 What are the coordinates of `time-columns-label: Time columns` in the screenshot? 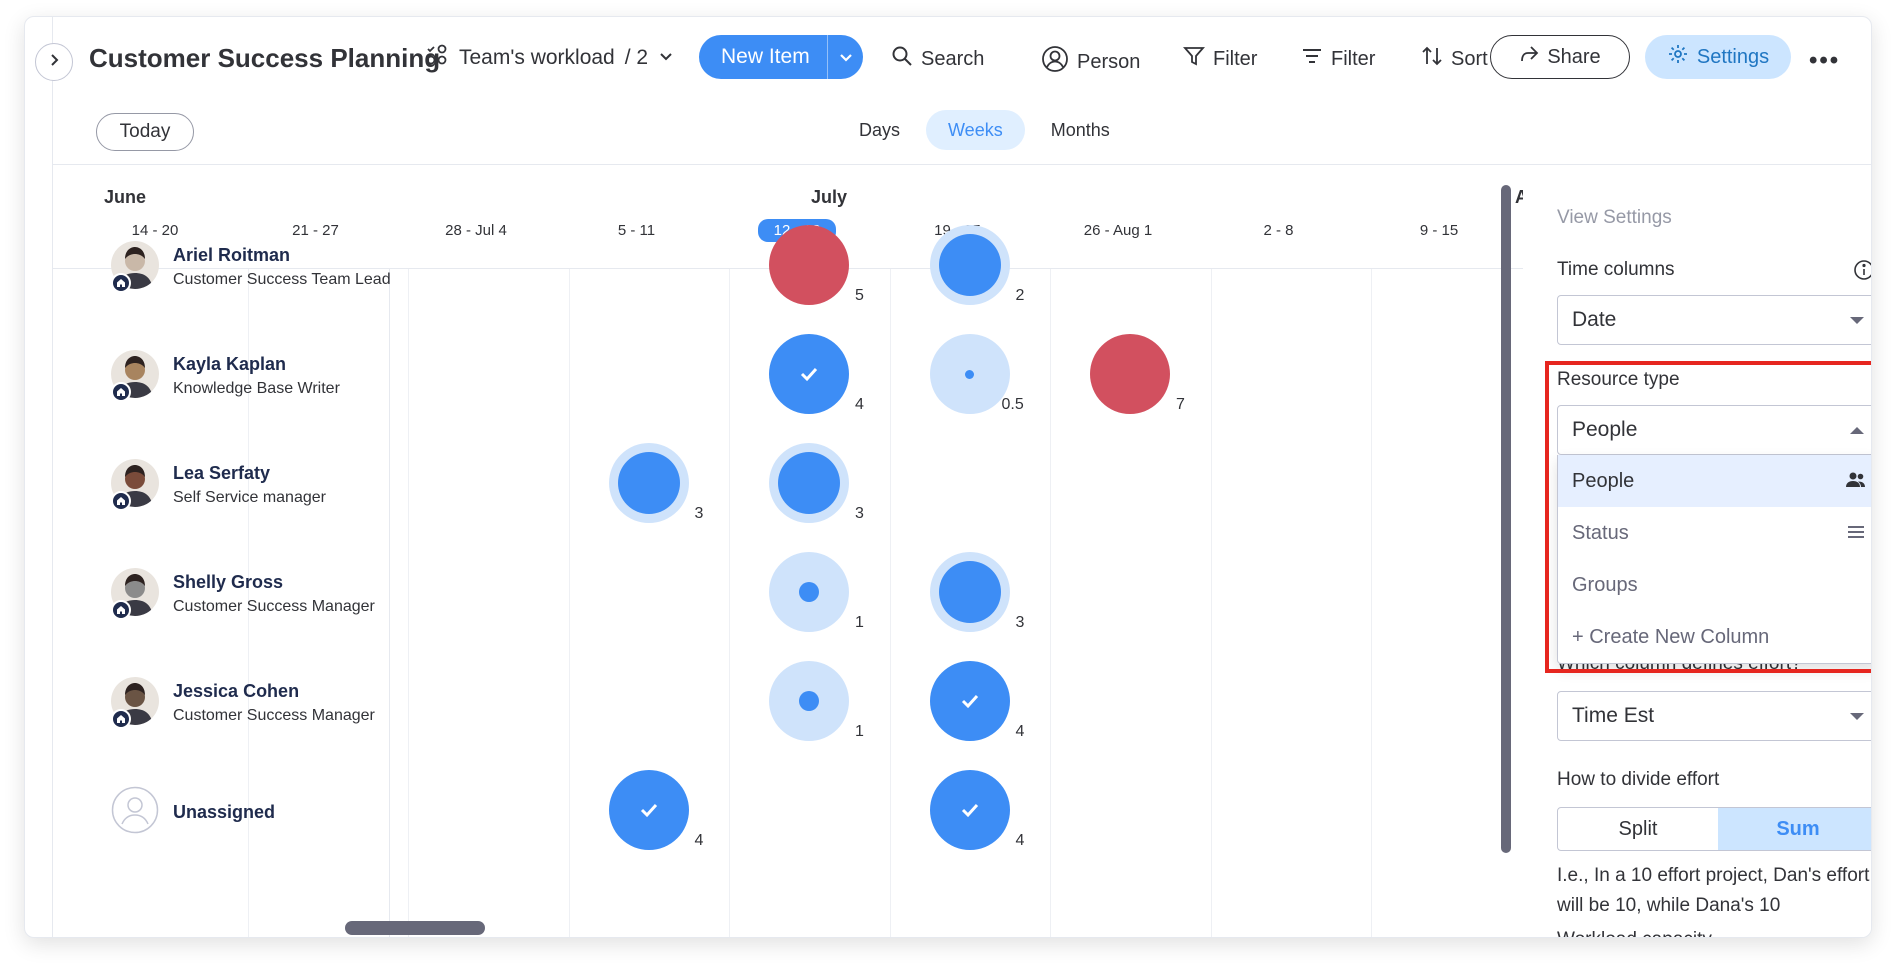 It's located at (1616, 269).